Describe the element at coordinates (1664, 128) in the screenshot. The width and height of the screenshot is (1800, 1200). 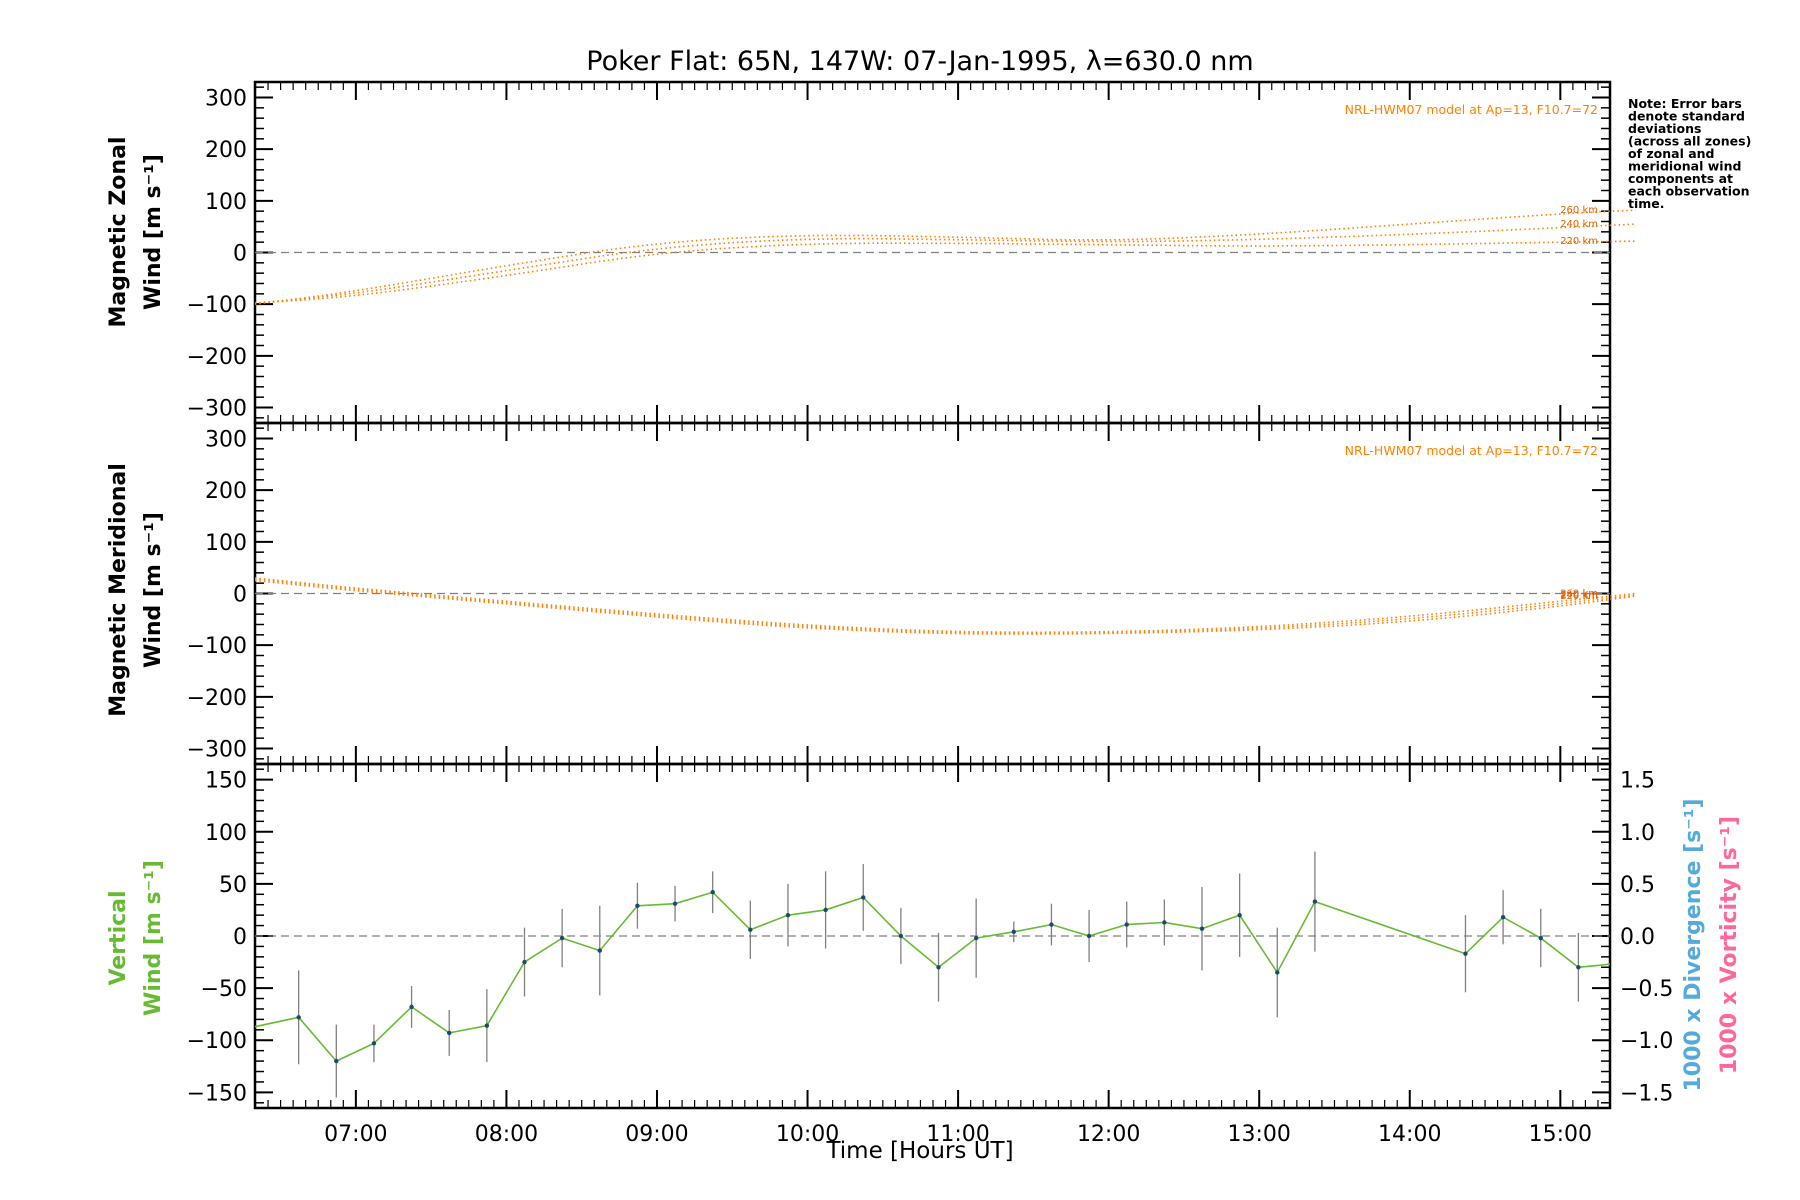
I see `note-line: deviations` at that location.